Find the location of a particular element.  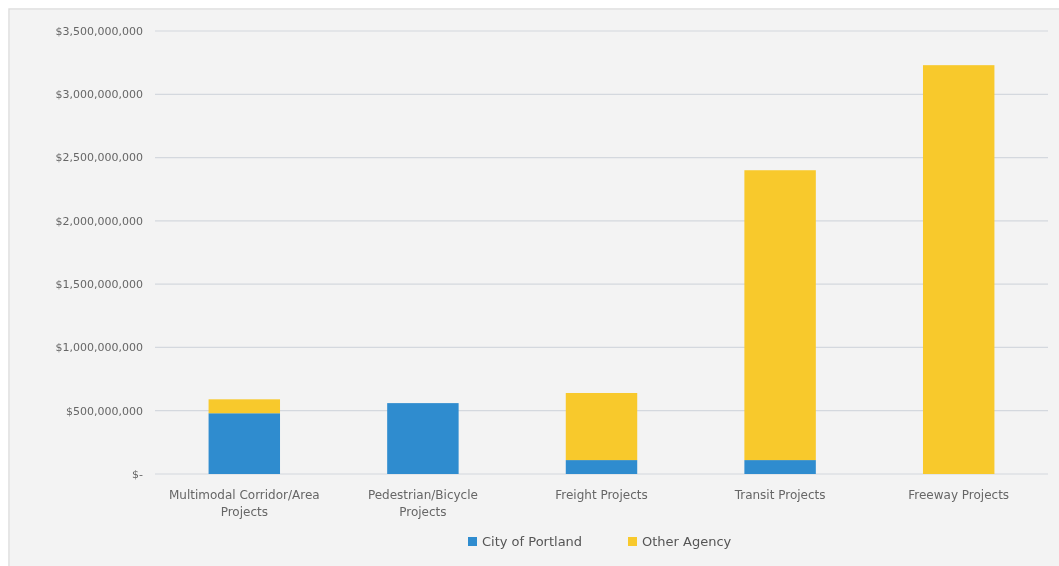

y-tick-label: $2,500,000,000 is located at coordinates (99, 158).